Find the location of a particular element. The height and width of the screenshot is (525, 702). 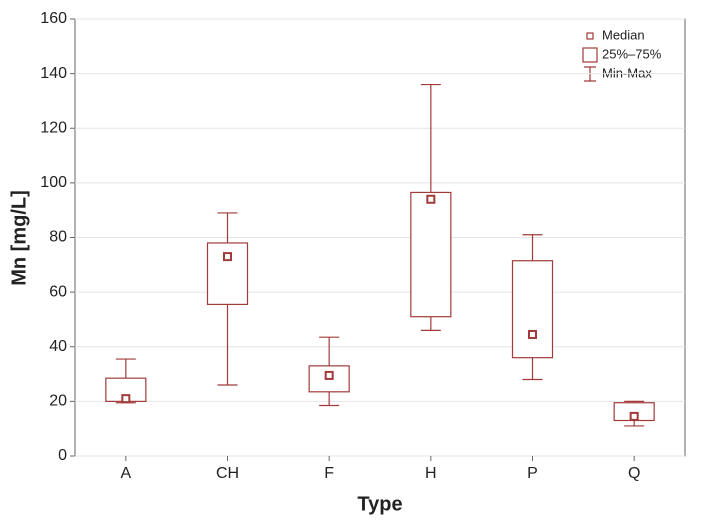

legend-label: Min-Max is located at coordinates (627, 72).